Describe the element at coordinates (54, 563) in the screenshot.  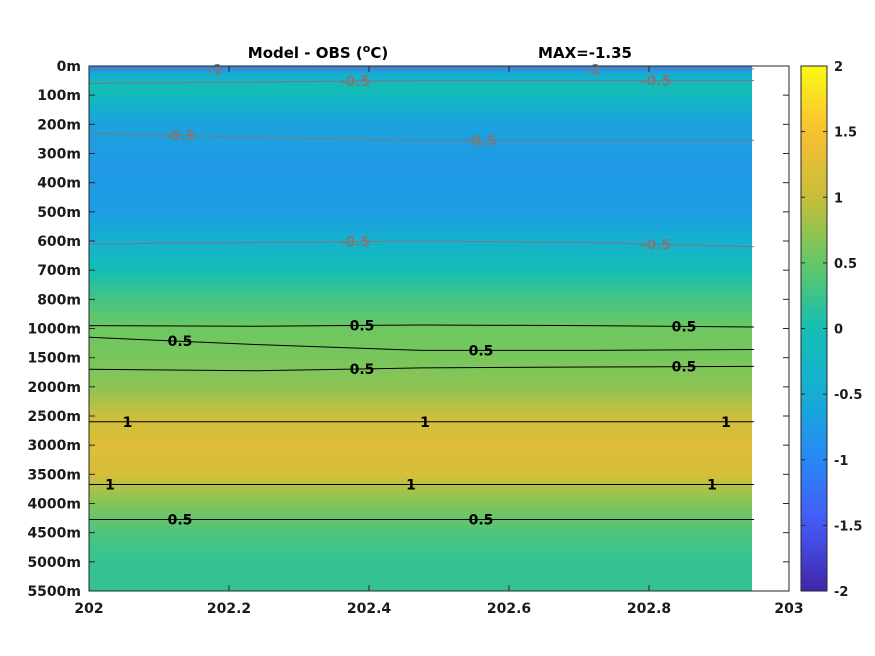
I see `y-tick-label: 5000m` at that location.